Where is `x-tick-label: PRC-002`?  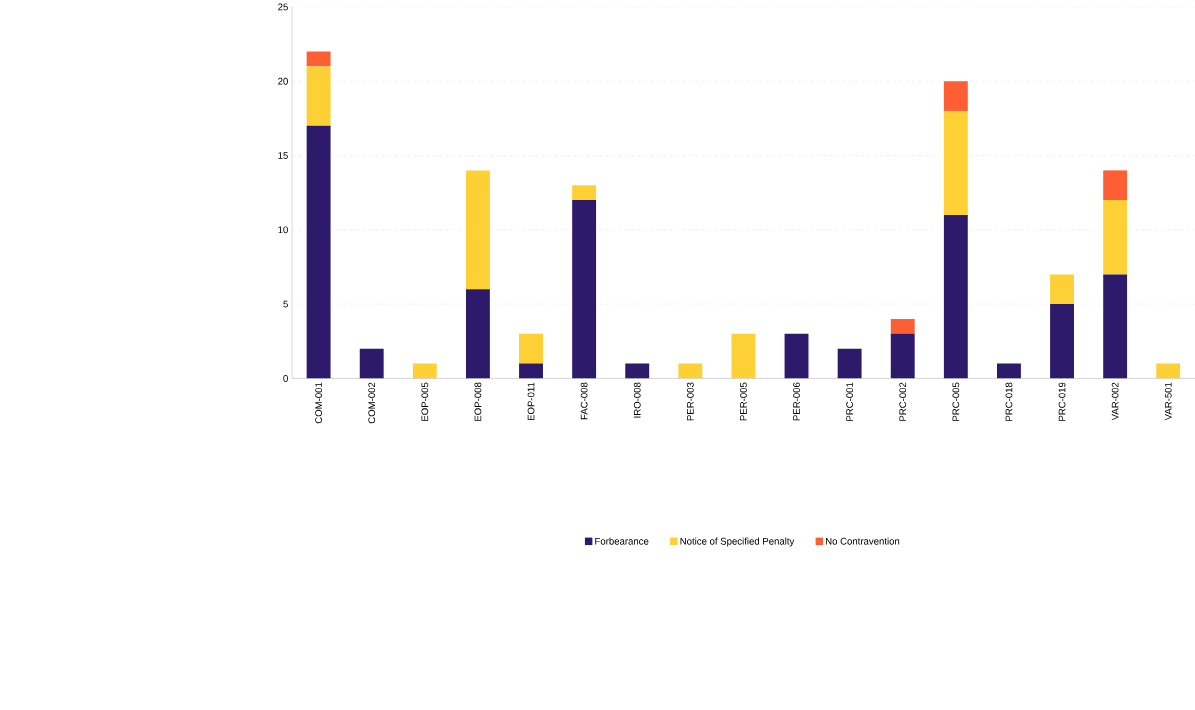 x-tick-label: PRC-002 is located at coordinates (903, 401).